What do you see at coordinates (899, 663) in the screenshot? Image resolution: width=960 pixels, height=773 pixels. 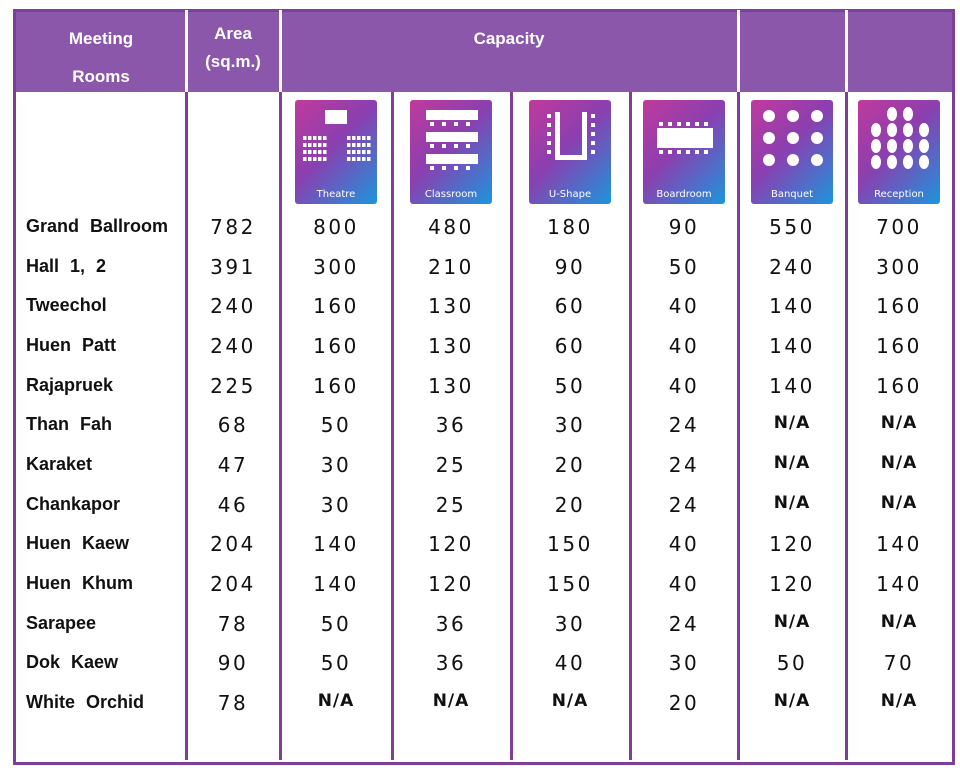 I see `cell-value: 70` at bounding box center [899, 663].